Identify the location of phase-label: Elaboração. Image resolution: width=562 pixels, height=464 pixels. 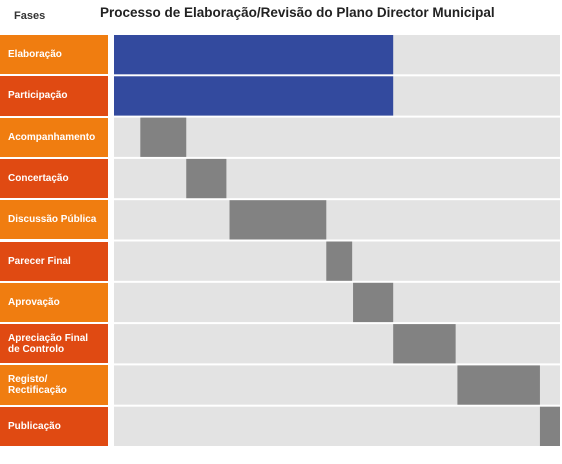
(54, 55).